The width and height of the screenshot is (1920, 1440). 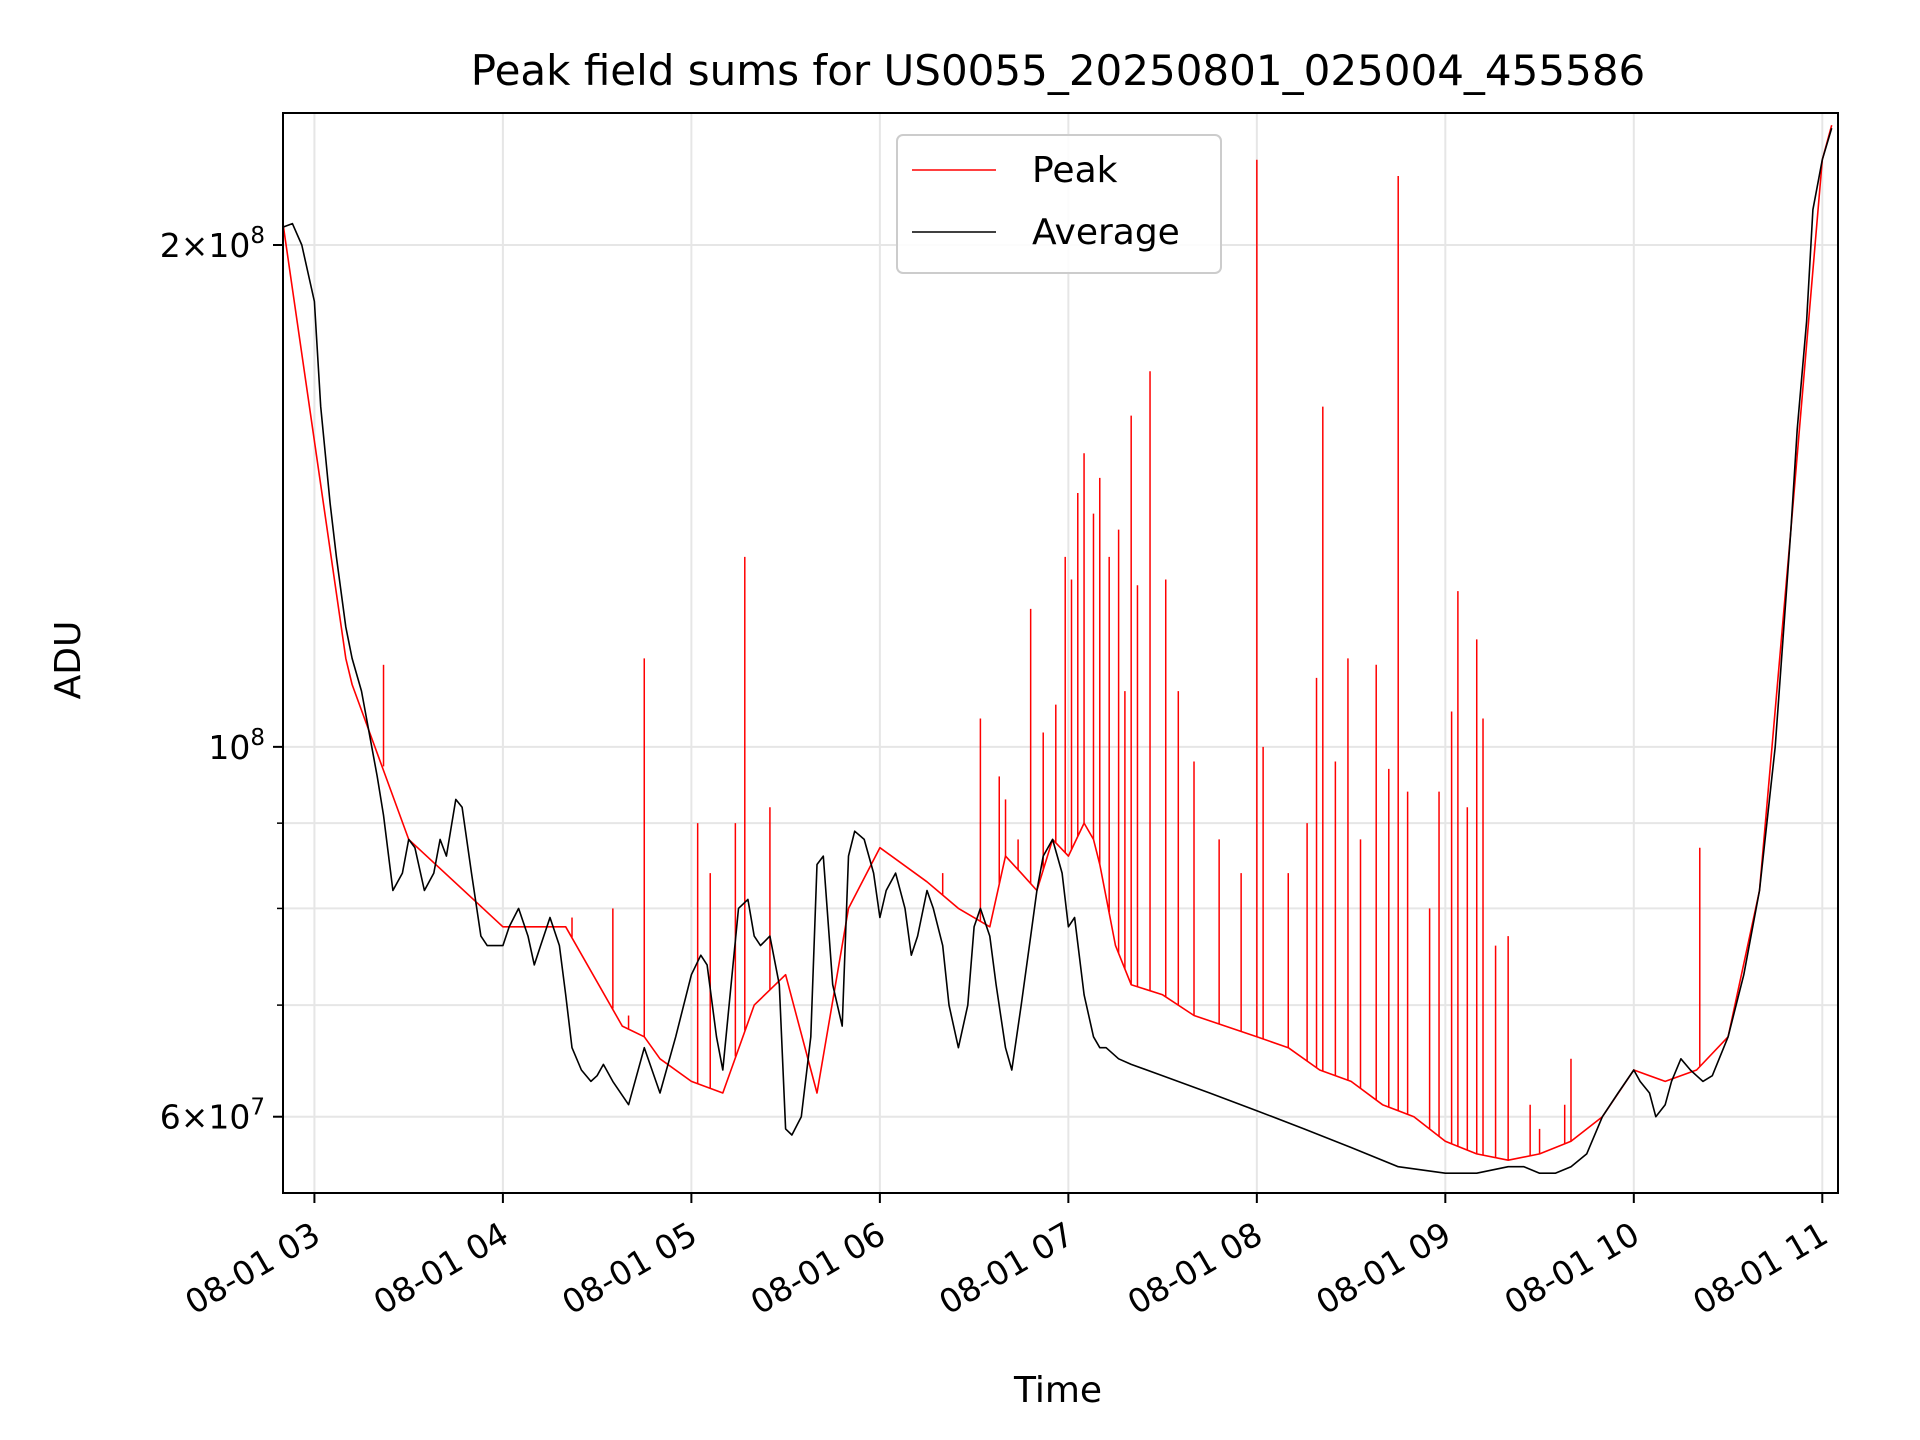 What do you see at coordinates (818, 1268) in the screenshot?
I see `x-tick-label: 08-01 06` at bounding box center [818, 1268].